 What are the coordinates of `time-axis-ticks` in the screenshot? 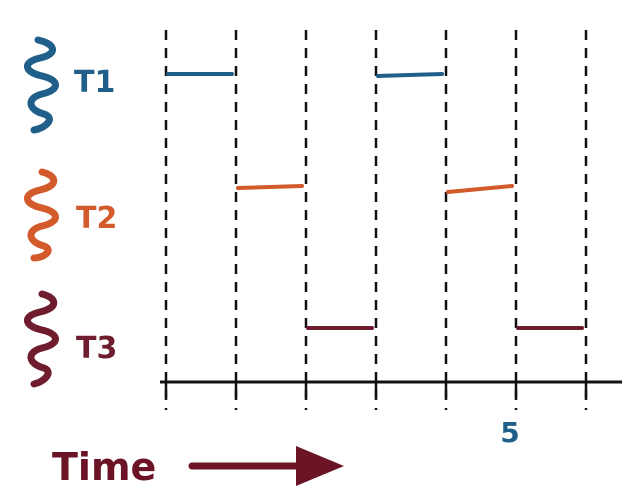 It's located at (376, 390).